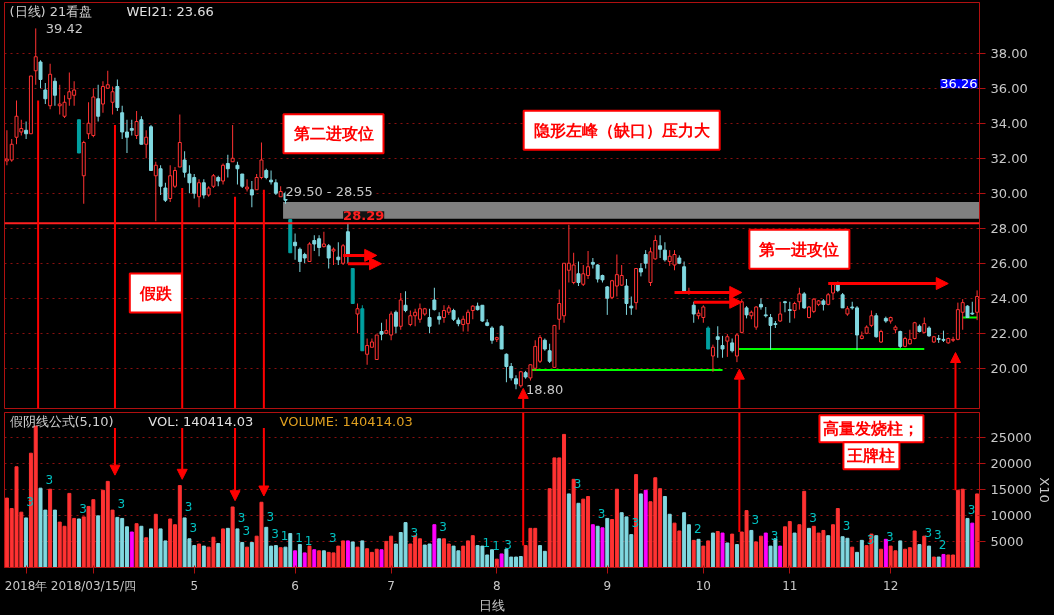 Image resolution: width=1059 pixels, height=615 pixels. What do you see at coordinates (1009, 88) in the screenshot?
I see `y-tick-label: 36.00` at bounding box center [1009, 88].